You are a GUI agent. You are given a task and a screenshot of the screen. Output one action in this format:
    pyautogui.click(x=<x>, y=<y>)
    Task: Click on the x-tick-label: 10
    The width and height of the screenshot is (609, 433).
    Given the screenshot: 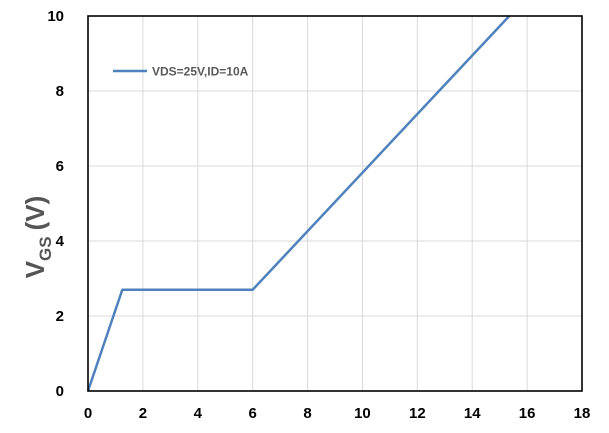 What is the action you would take?
    pyautogui.click(x=362, y=413)
    